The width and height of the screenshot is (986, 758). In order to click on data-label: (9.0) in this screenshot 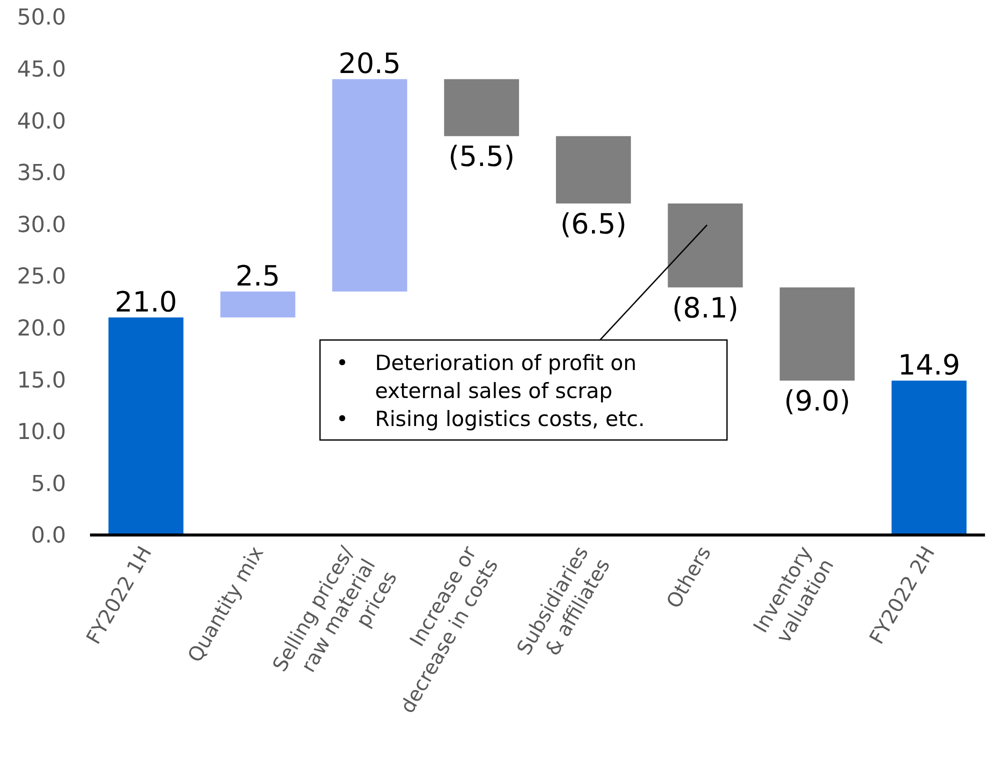, I will do `click(817, 401)`.